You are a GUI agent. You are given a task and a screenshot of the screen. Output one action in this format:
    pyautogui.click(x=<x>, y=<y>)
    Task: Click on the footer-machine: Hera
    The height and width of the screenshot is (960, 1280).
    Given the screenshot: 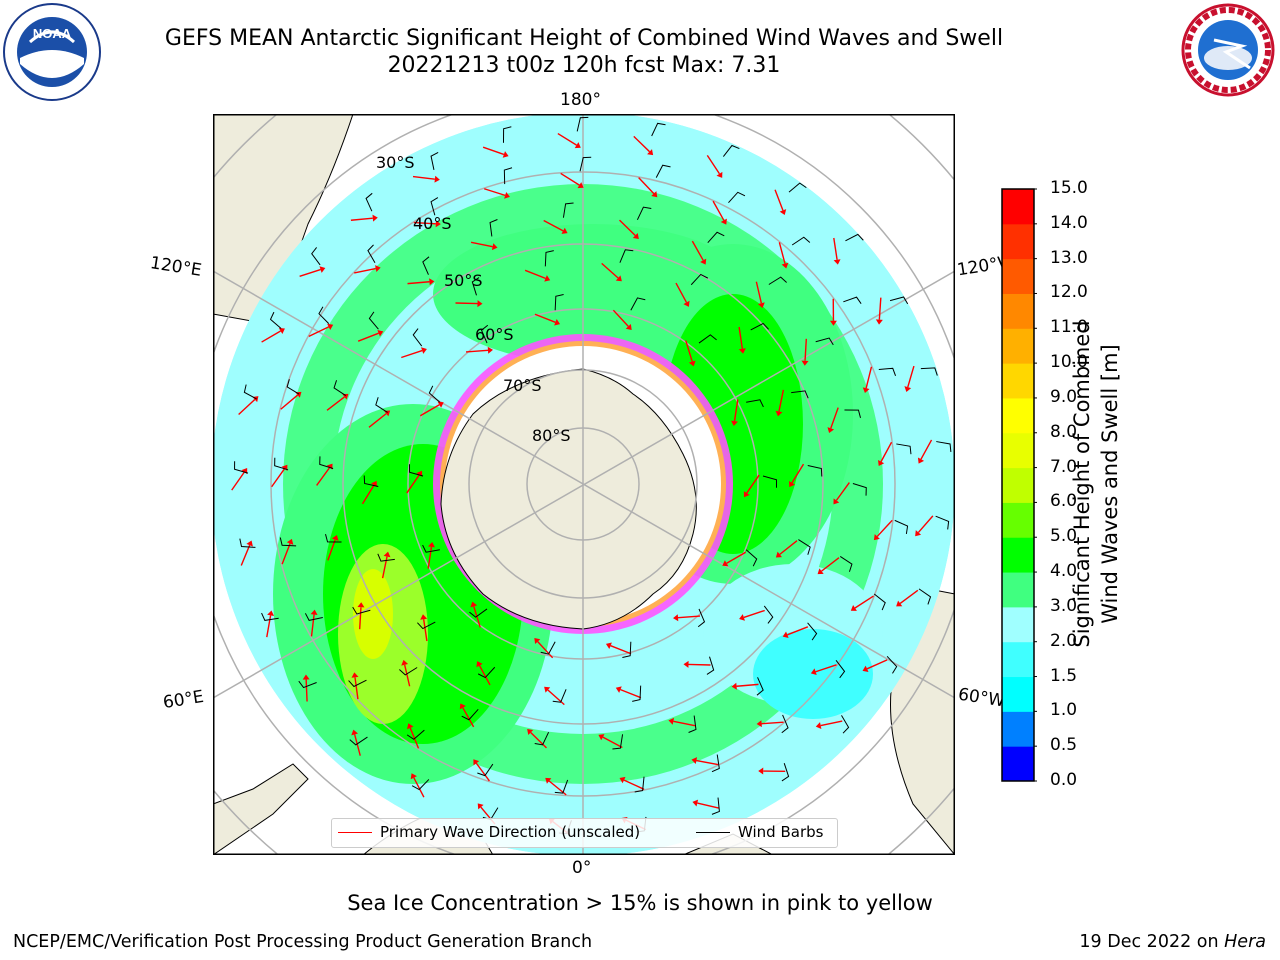 What is the action you would take?
    pyautogui.click(x=1245, y=942)
    